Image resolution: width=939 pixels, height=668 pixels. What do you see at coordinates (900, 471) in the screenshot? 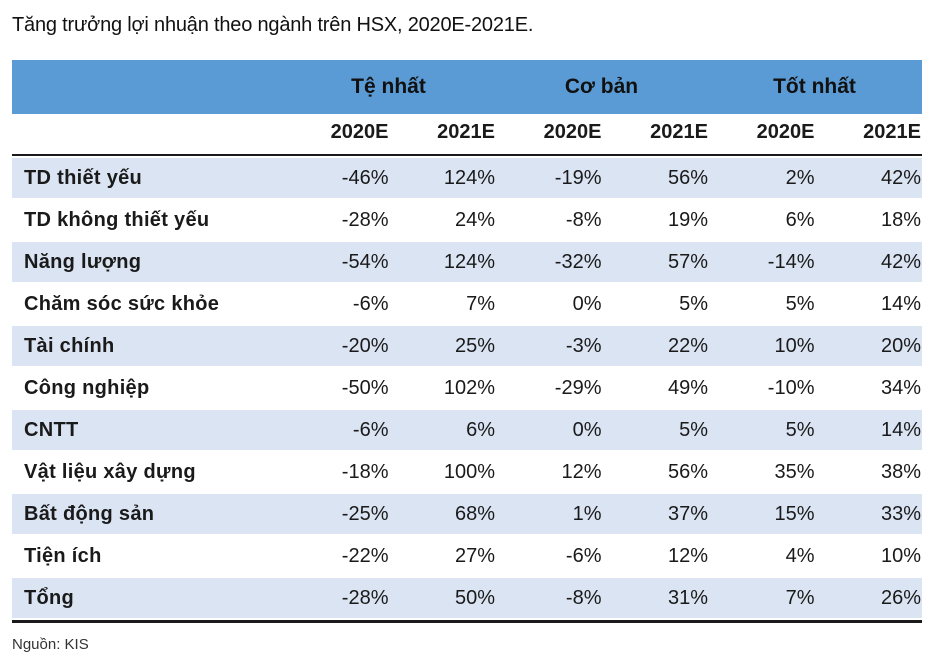
I see `table-cell: 38%` at bounding box center [900, 471].